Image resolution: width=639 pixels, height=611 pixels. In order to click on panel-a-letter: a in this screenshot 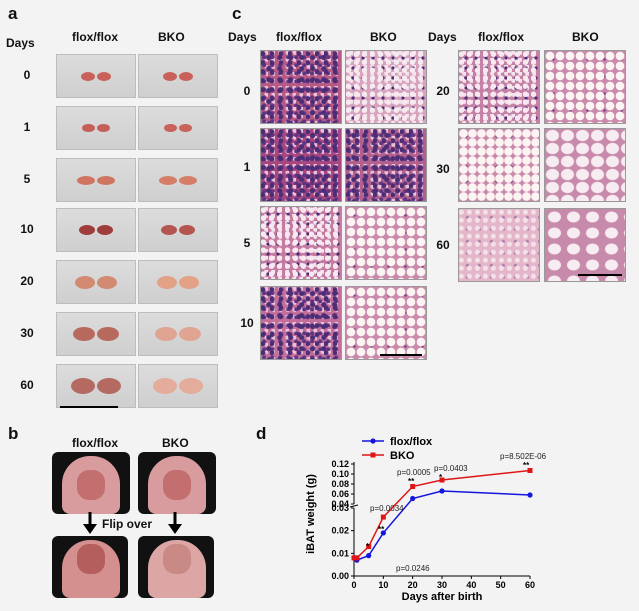, I will do `click(13, 13)`.